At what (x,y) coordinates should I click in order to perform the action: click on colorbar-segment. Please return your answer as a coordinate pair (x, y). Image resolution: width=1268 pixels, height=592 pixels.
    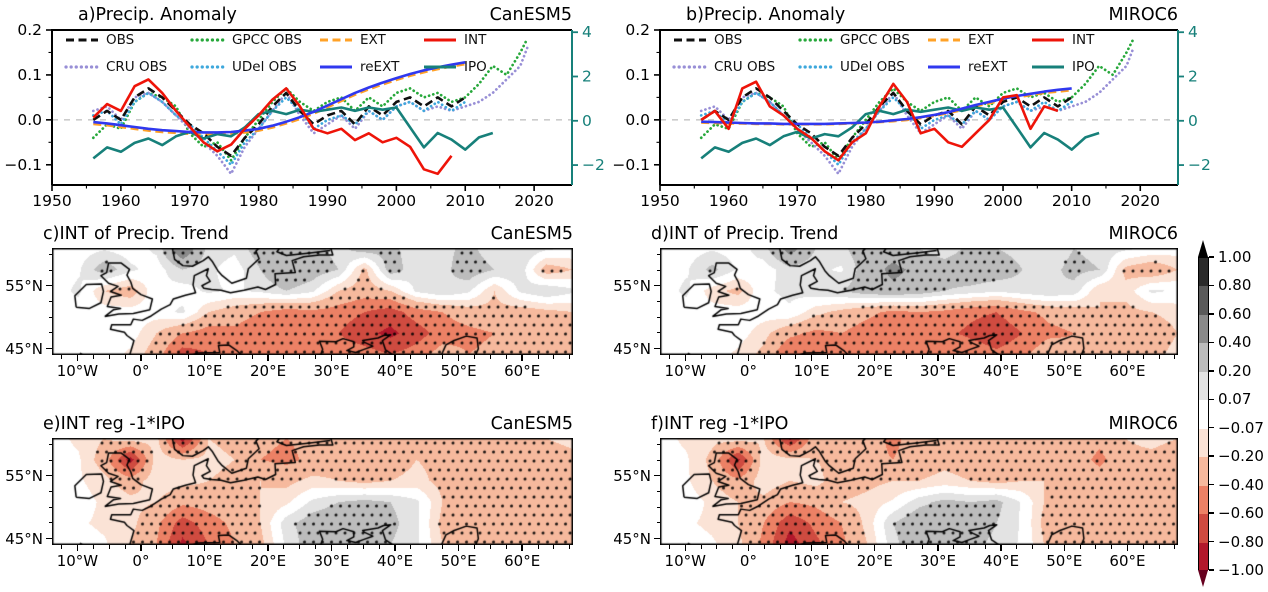
    Looking at the image, I should click on (1203, 528).